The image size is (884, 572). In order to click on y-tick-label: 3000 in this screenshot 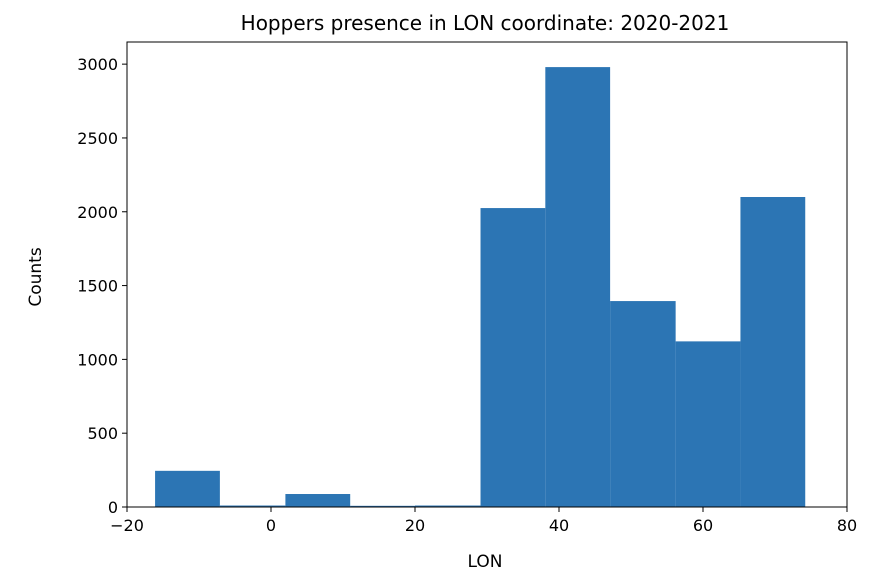, I will do `click(97, 64)`.